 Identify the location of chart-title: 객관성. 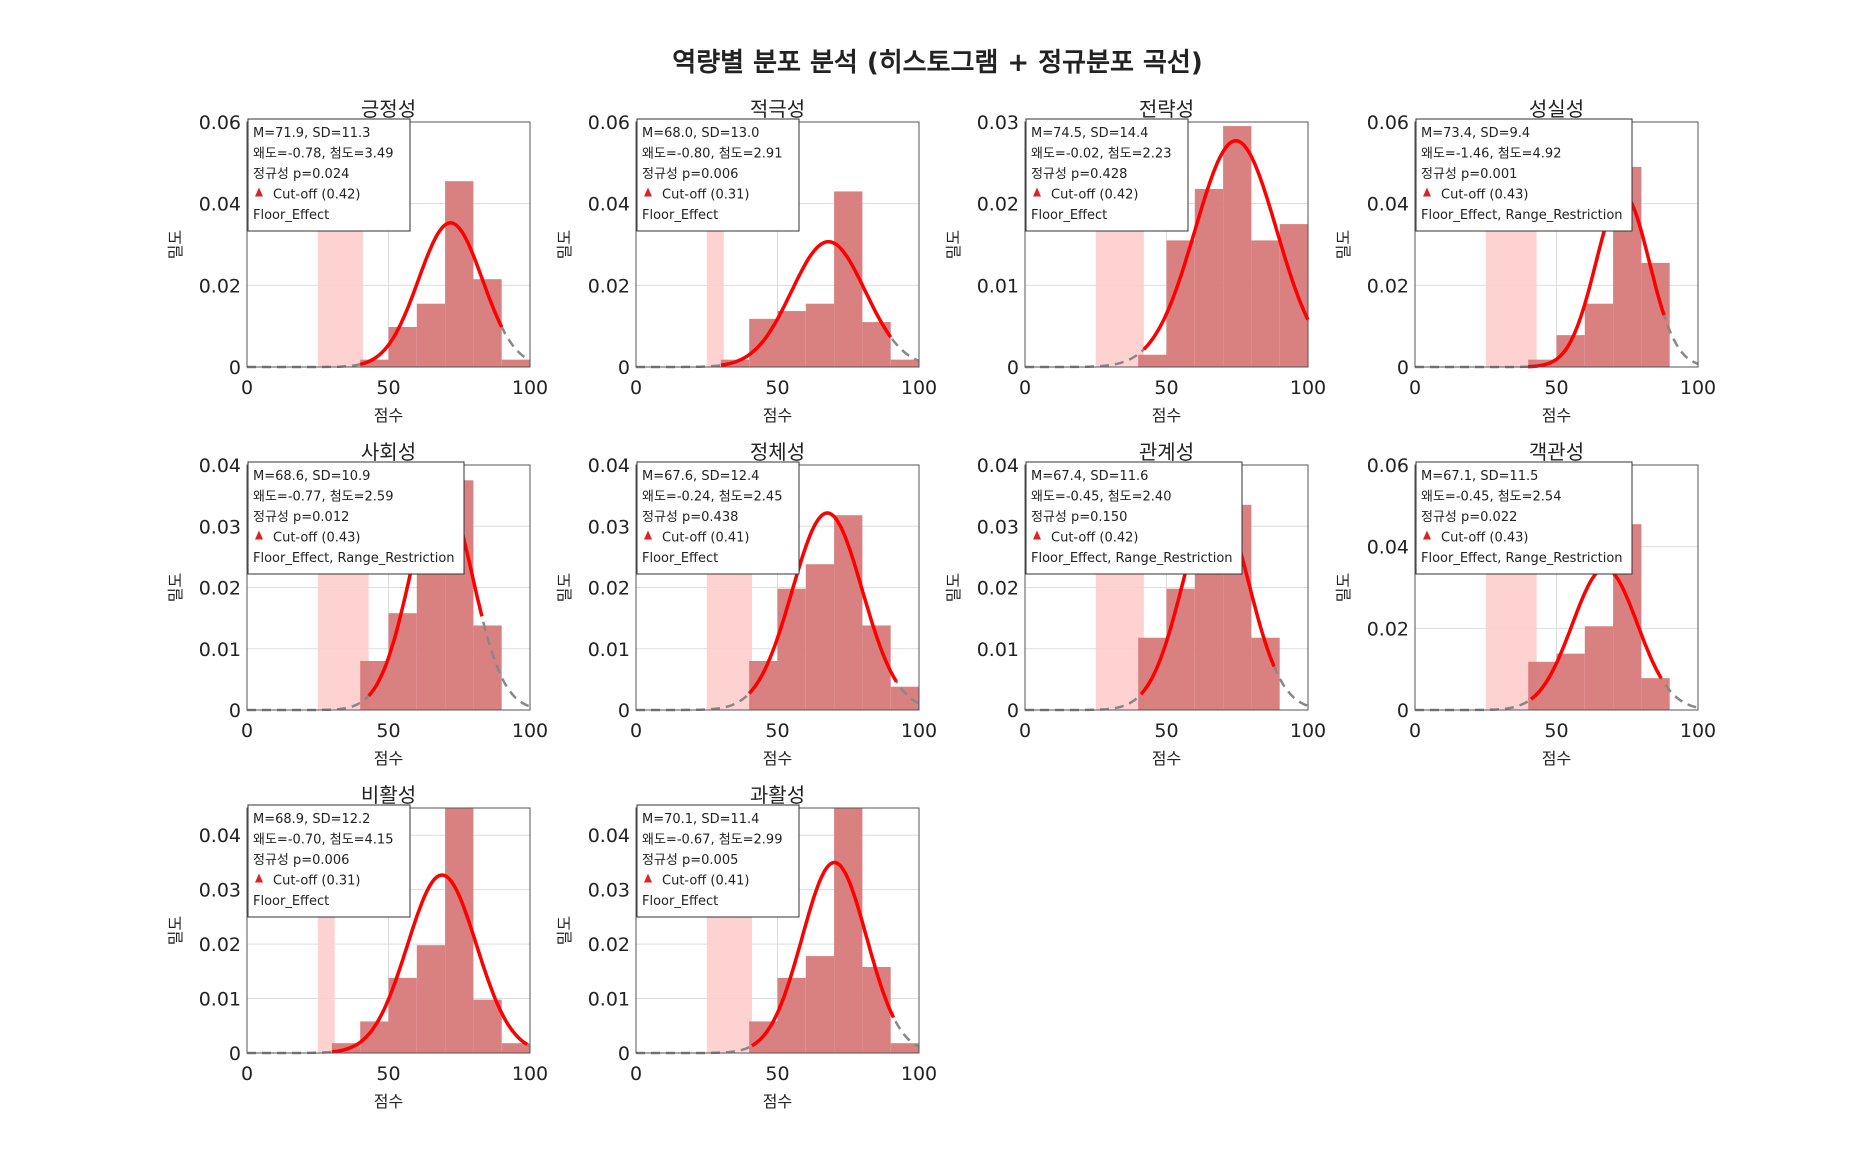
(1556, 452).